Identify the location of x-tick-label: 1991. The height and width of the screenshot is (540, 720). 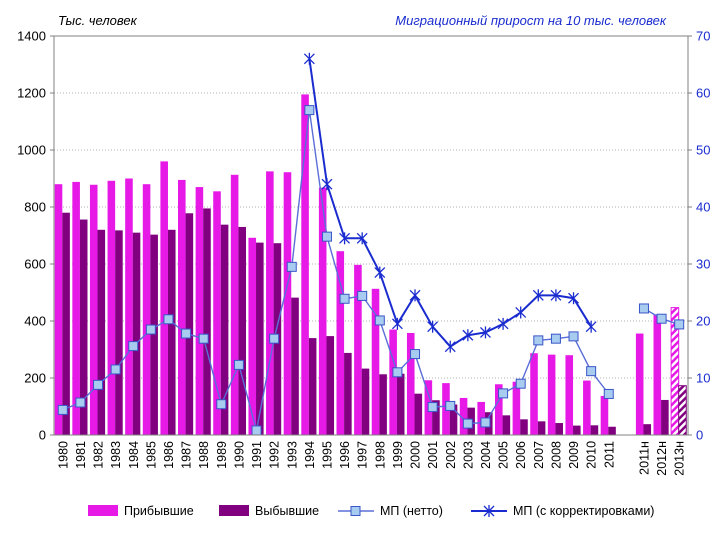
(257, 455).